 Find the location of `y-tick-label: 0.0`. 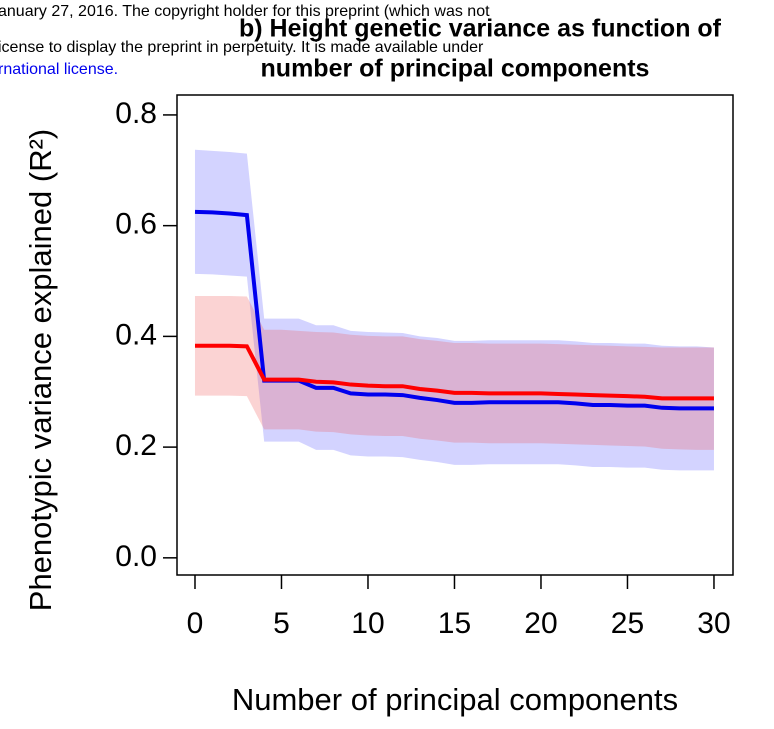

y-tick-label: 0.0 is located at coordinates (136, 556).